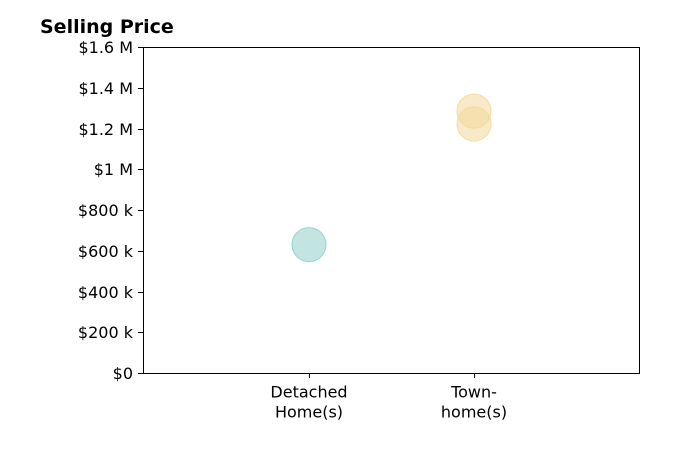  What do you see at coordinates (106, 292) in the screenshot?
I see `y-tick-label: $400 k` at bounding box center [106, 292].